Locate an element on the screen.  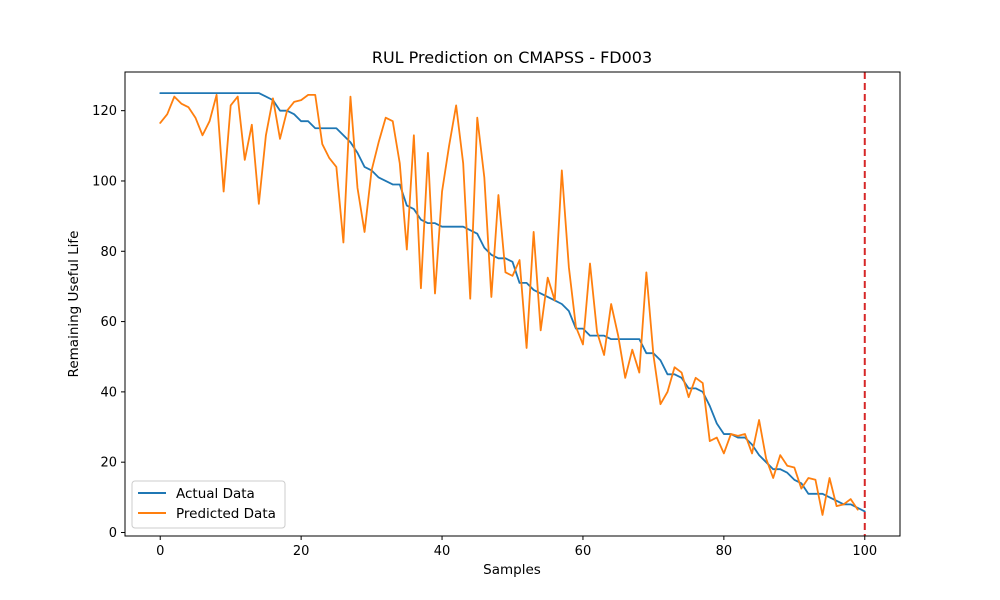
chart-title: RUL Prediction on CMAPSS - FD003 is located at coordinates (512, 57).